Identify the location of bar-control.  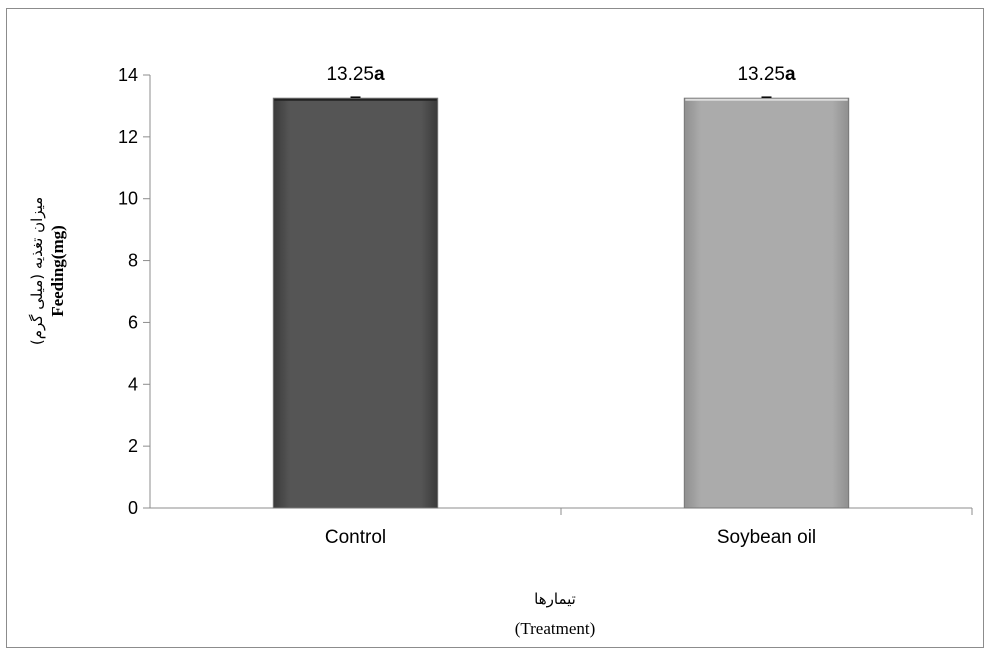
(355, 303).